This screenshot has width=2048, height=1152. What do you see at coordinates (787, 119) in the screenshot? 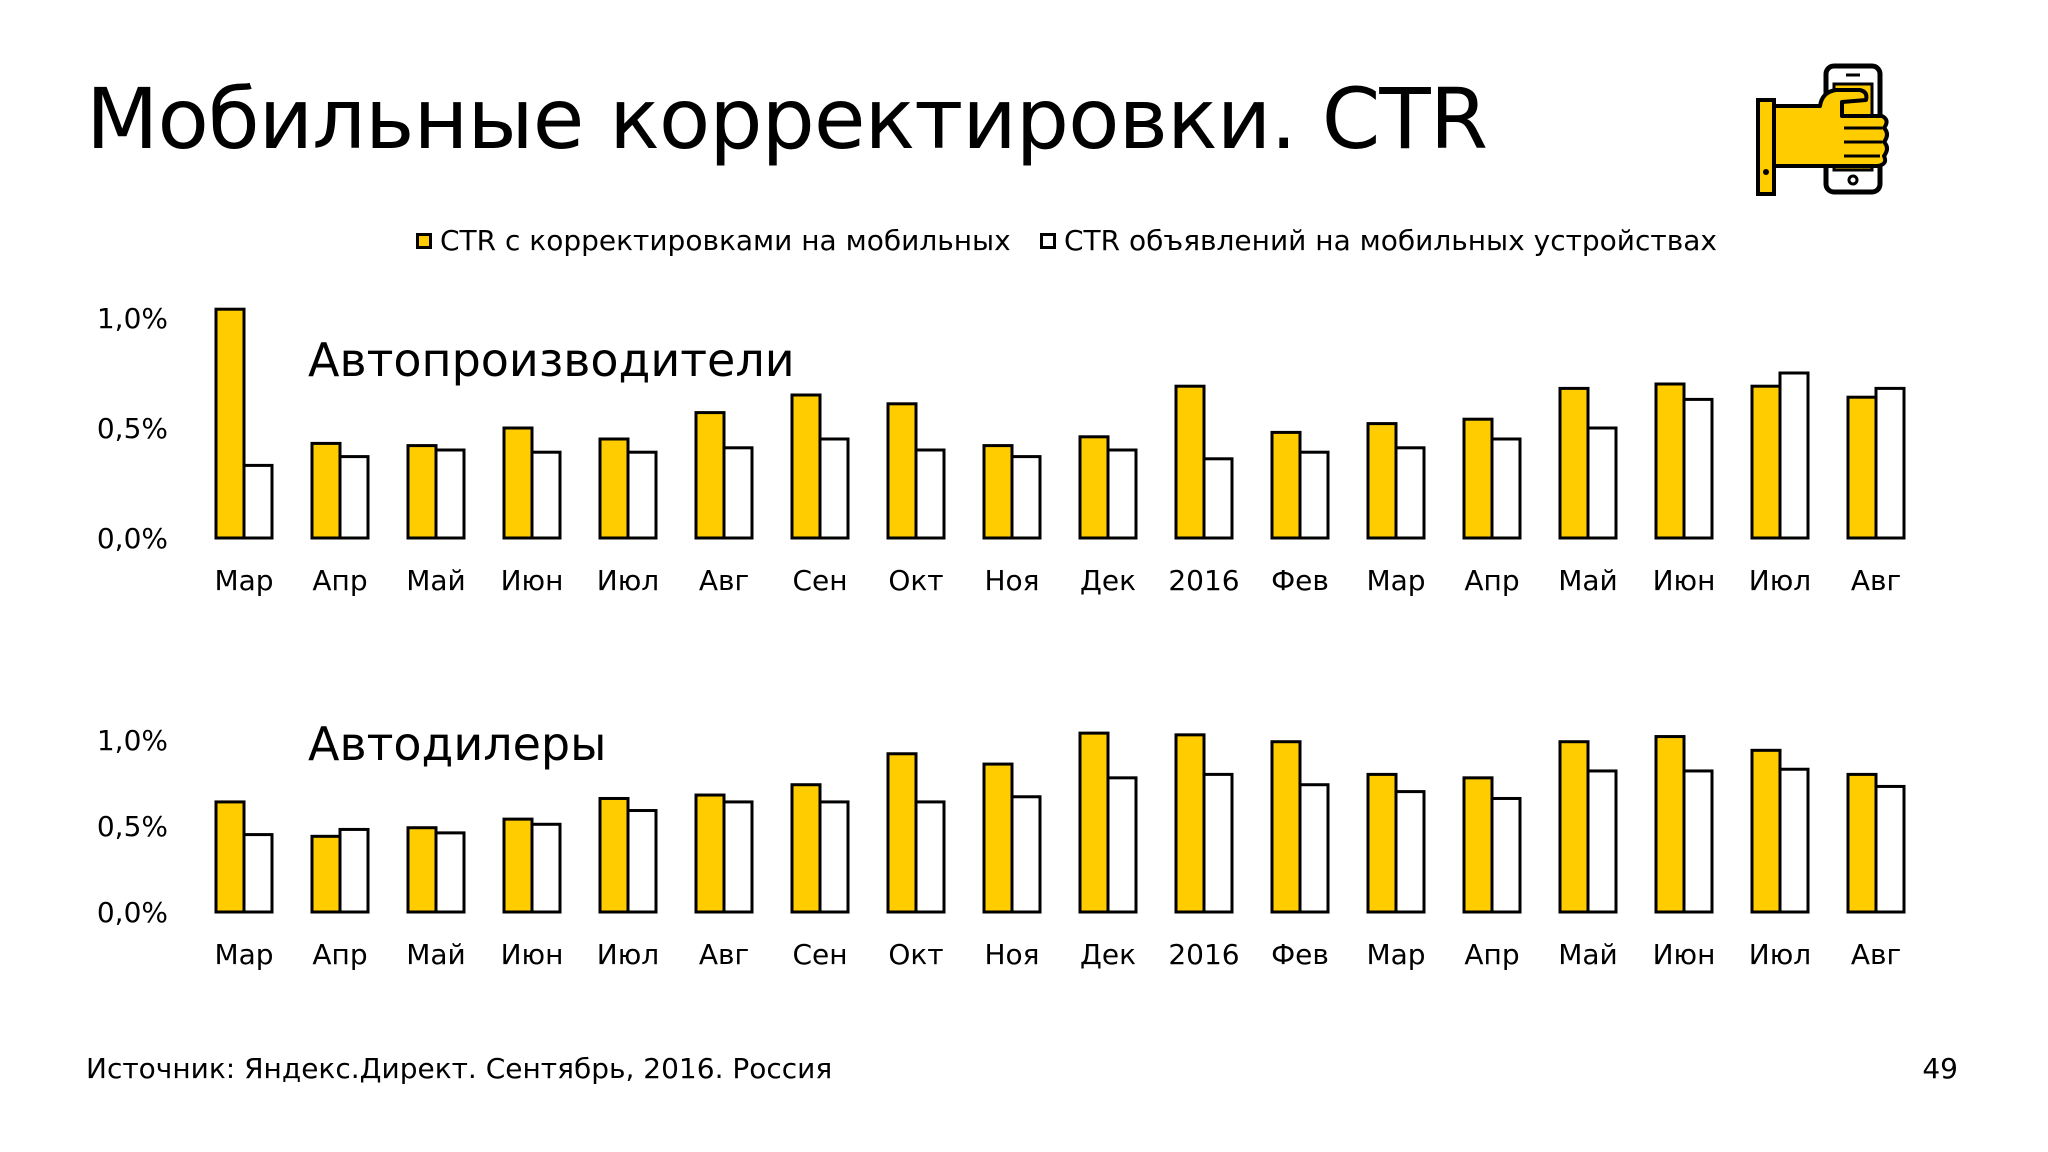
I see `slide-title: Мобильные корректировки. CTR` at bounding box center [787, 119].